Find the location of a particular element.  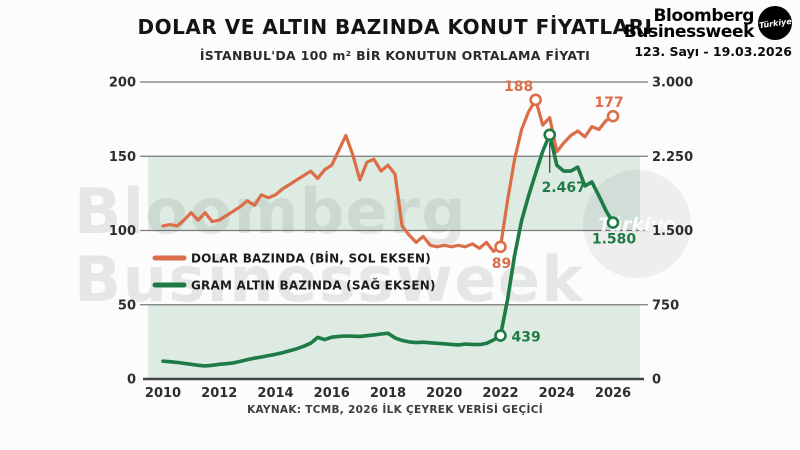

watermark-circle is located at coordinates (637, 224).